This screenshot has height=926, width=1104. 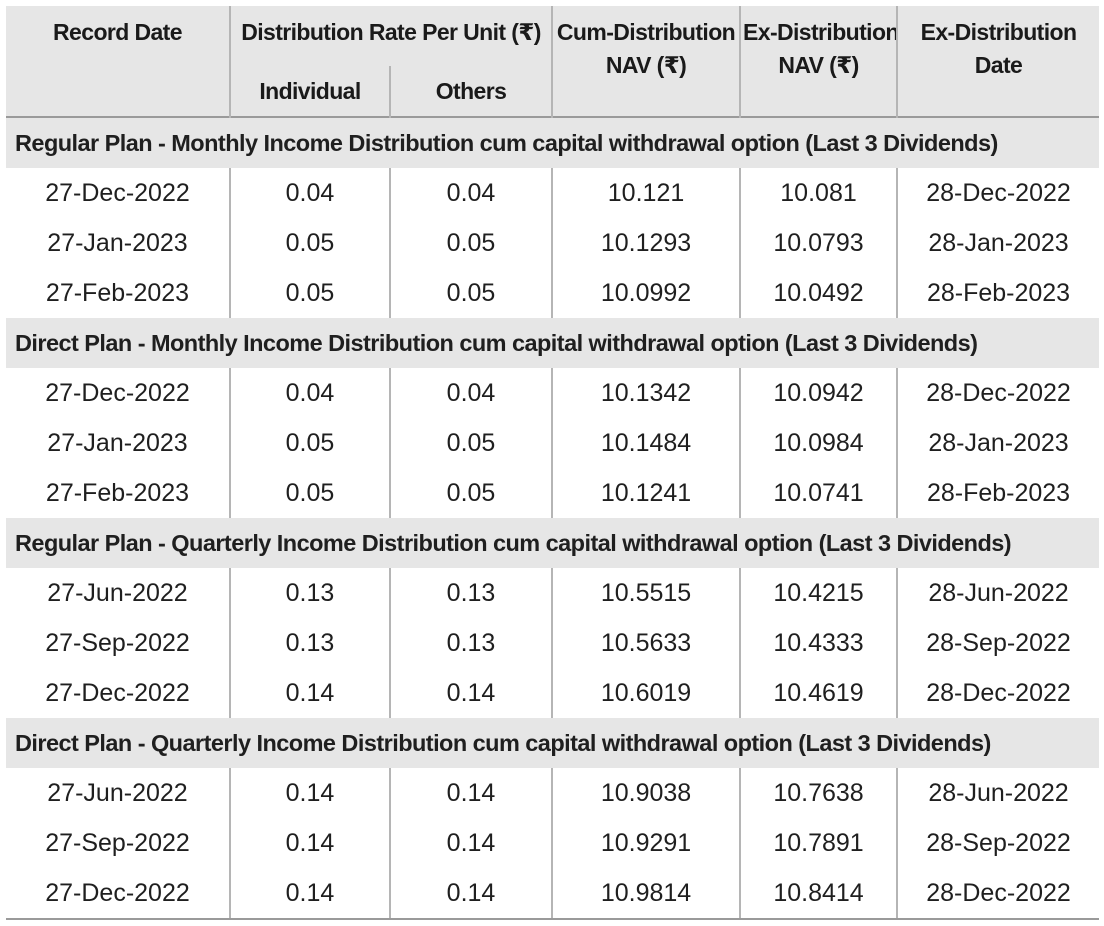 I want to click on cum-nav-cell: 10.9814, so click(x=646, y=894).